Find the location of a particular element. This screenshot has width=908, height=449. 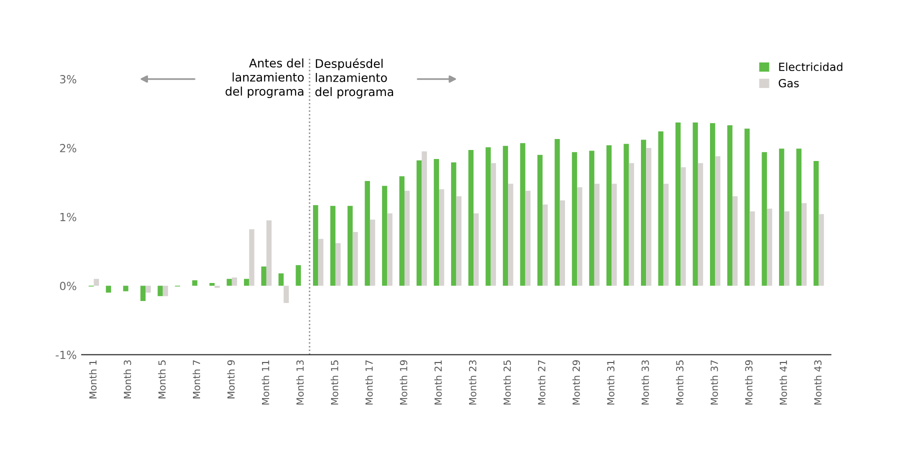

x-tick-label: Month 37 is located at coordinates (714, 382).